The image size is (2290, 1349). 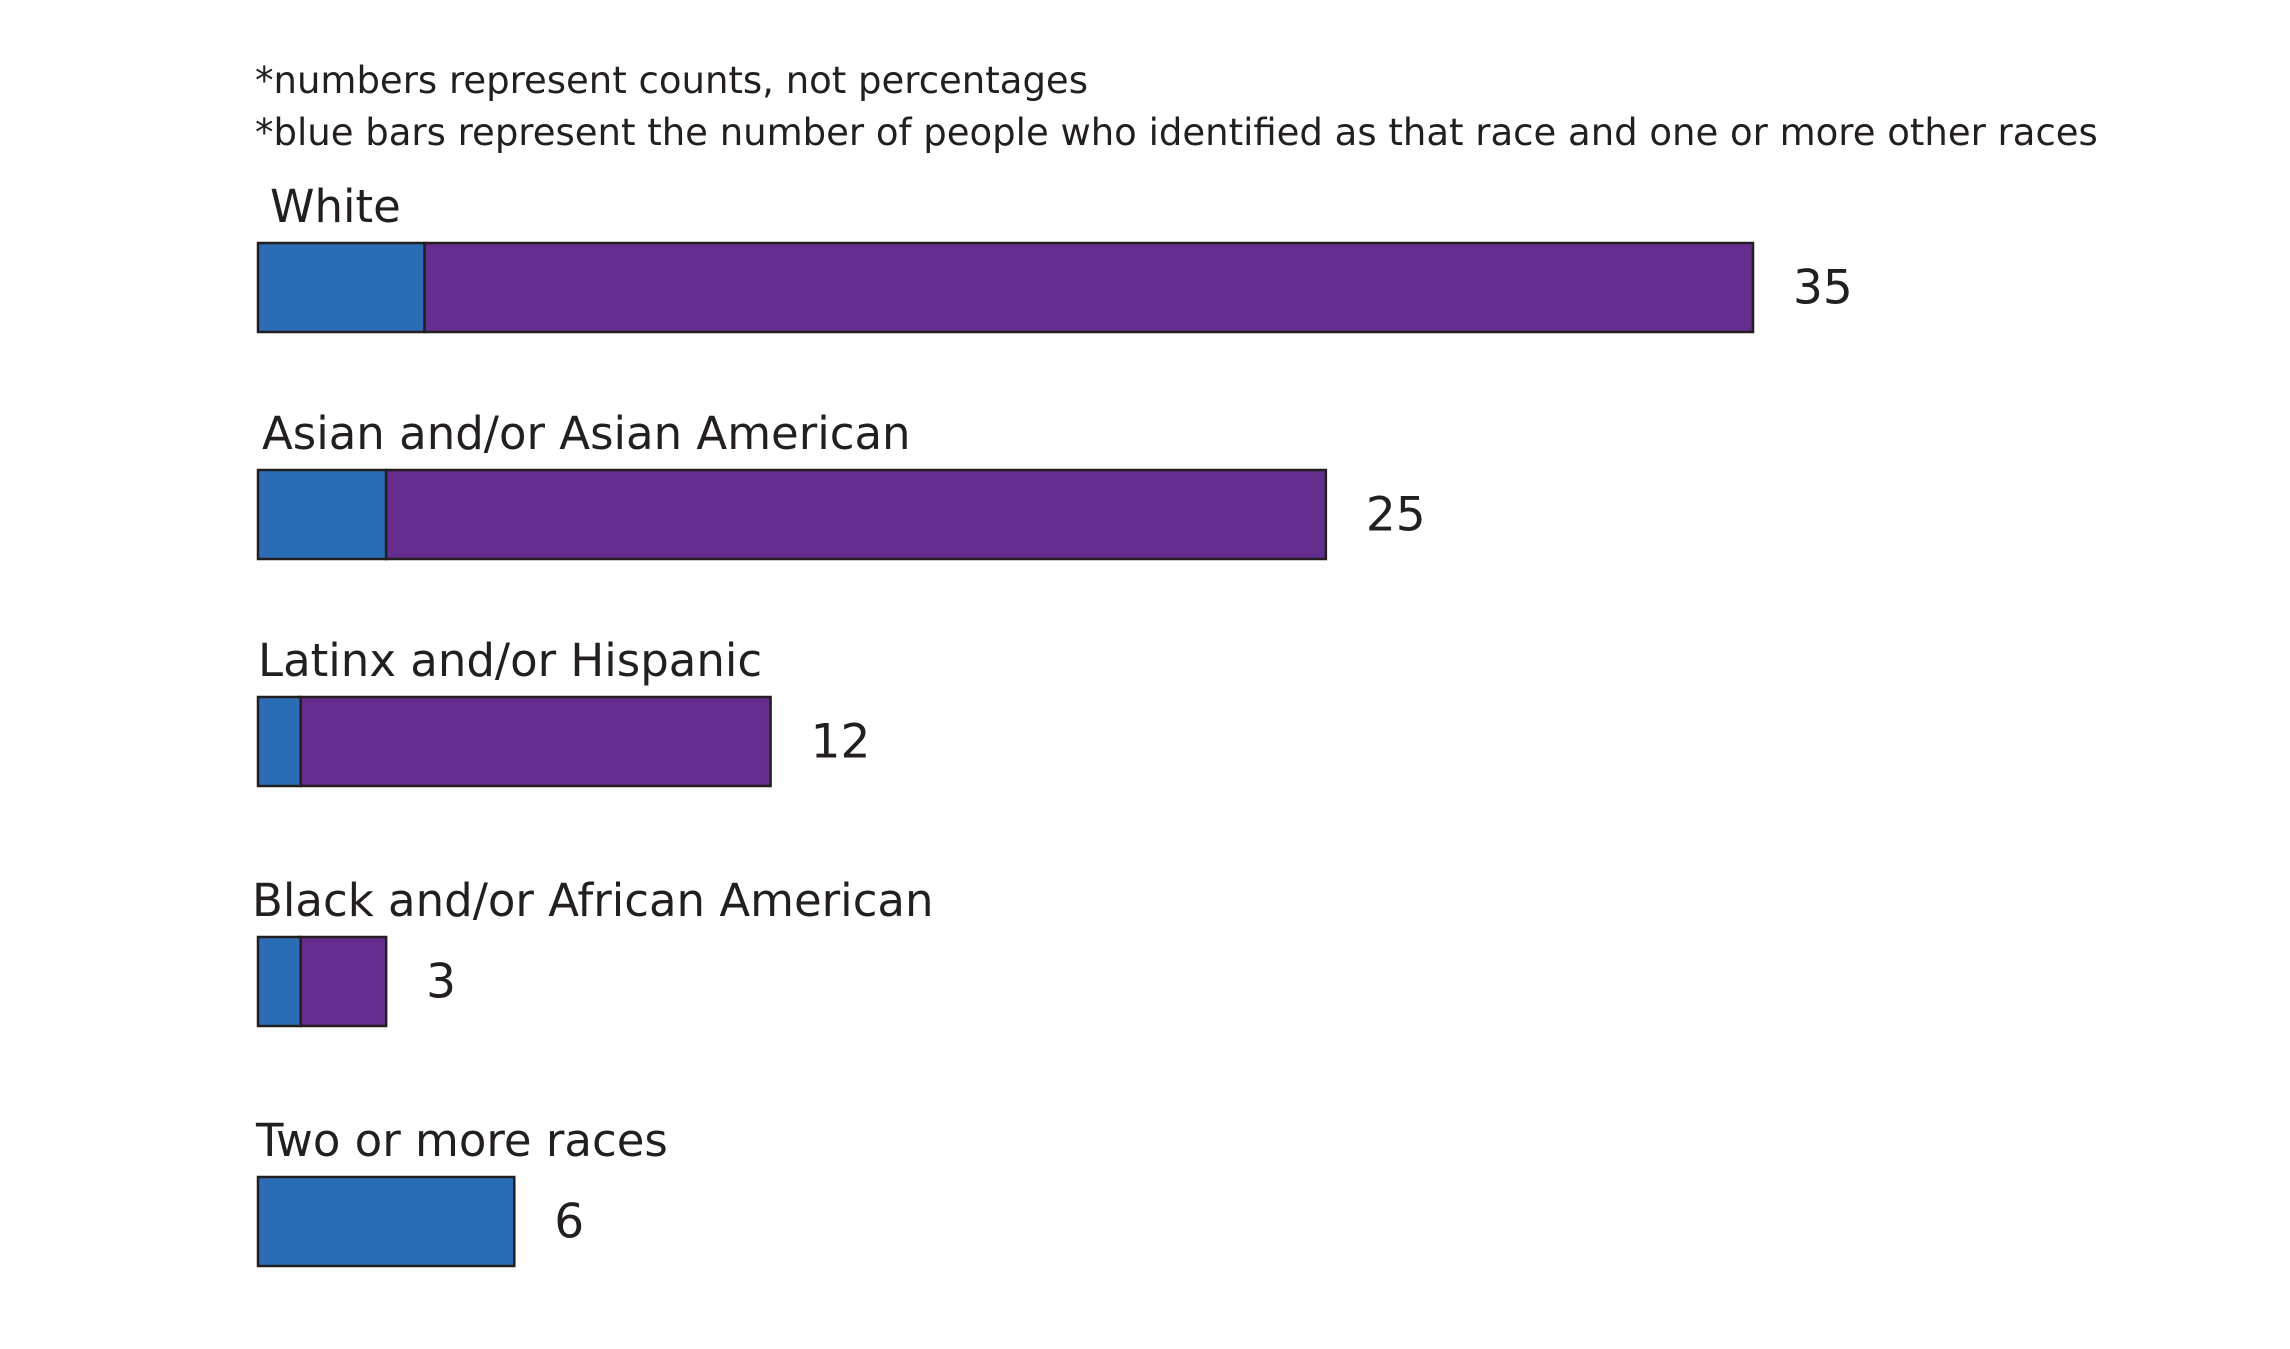 What do you see at coordinates (386, 1221) in the screenshot?
I see `bar-two-or-more-races-blue-segment` at bounding box center [386, 1221].